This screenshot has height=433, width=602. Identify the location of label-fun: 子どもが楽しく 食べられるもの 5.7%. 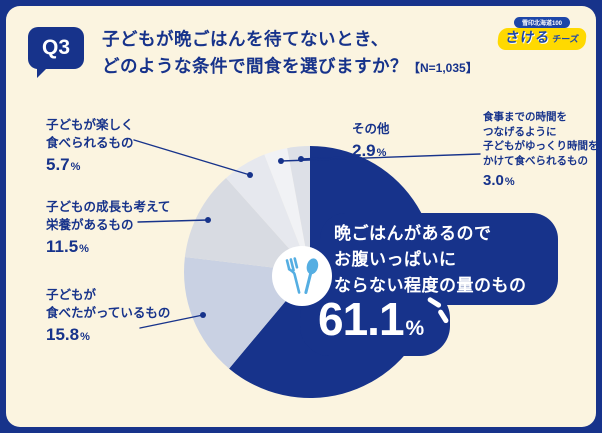
(90, 145).